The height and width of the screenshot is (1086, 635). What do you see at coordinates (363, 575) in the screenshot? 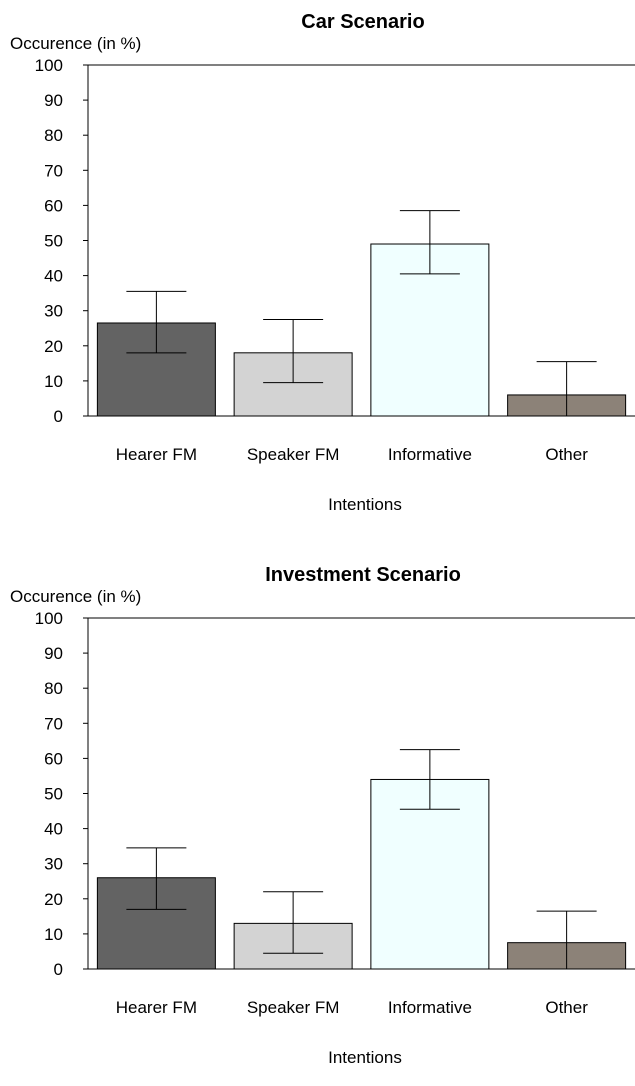
I see `chart-title: Investment Scenario` at bounding box center [363, 575].